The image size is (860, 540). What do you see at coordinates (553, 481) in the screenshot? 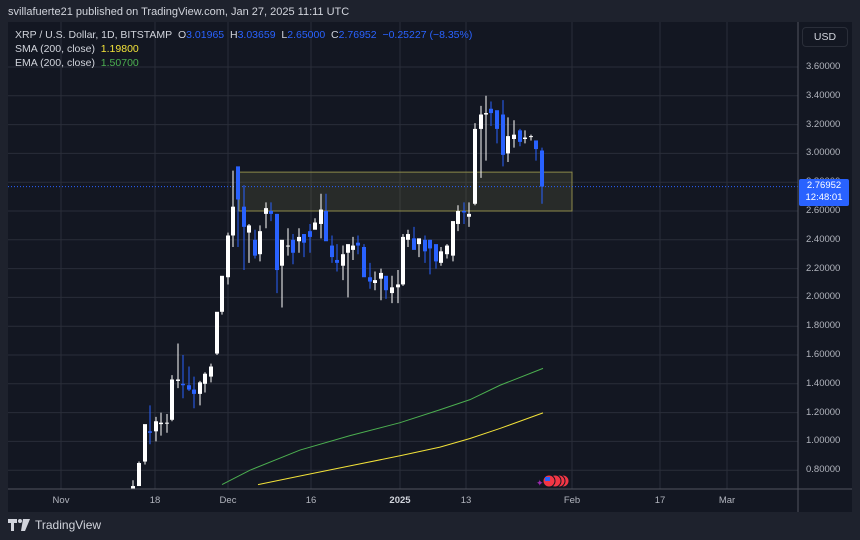
I see `economic-events-icon: ✦` at bounding box center [553, 481].